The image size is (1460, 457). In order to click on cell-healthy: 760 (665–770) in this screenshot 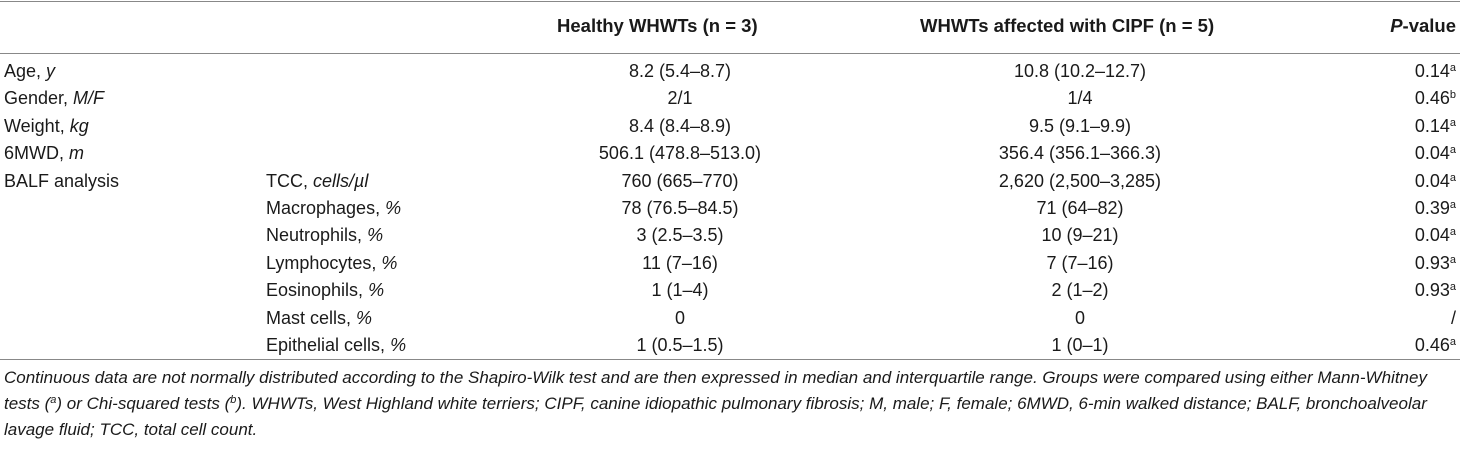, I will do `click(680, 181)`.